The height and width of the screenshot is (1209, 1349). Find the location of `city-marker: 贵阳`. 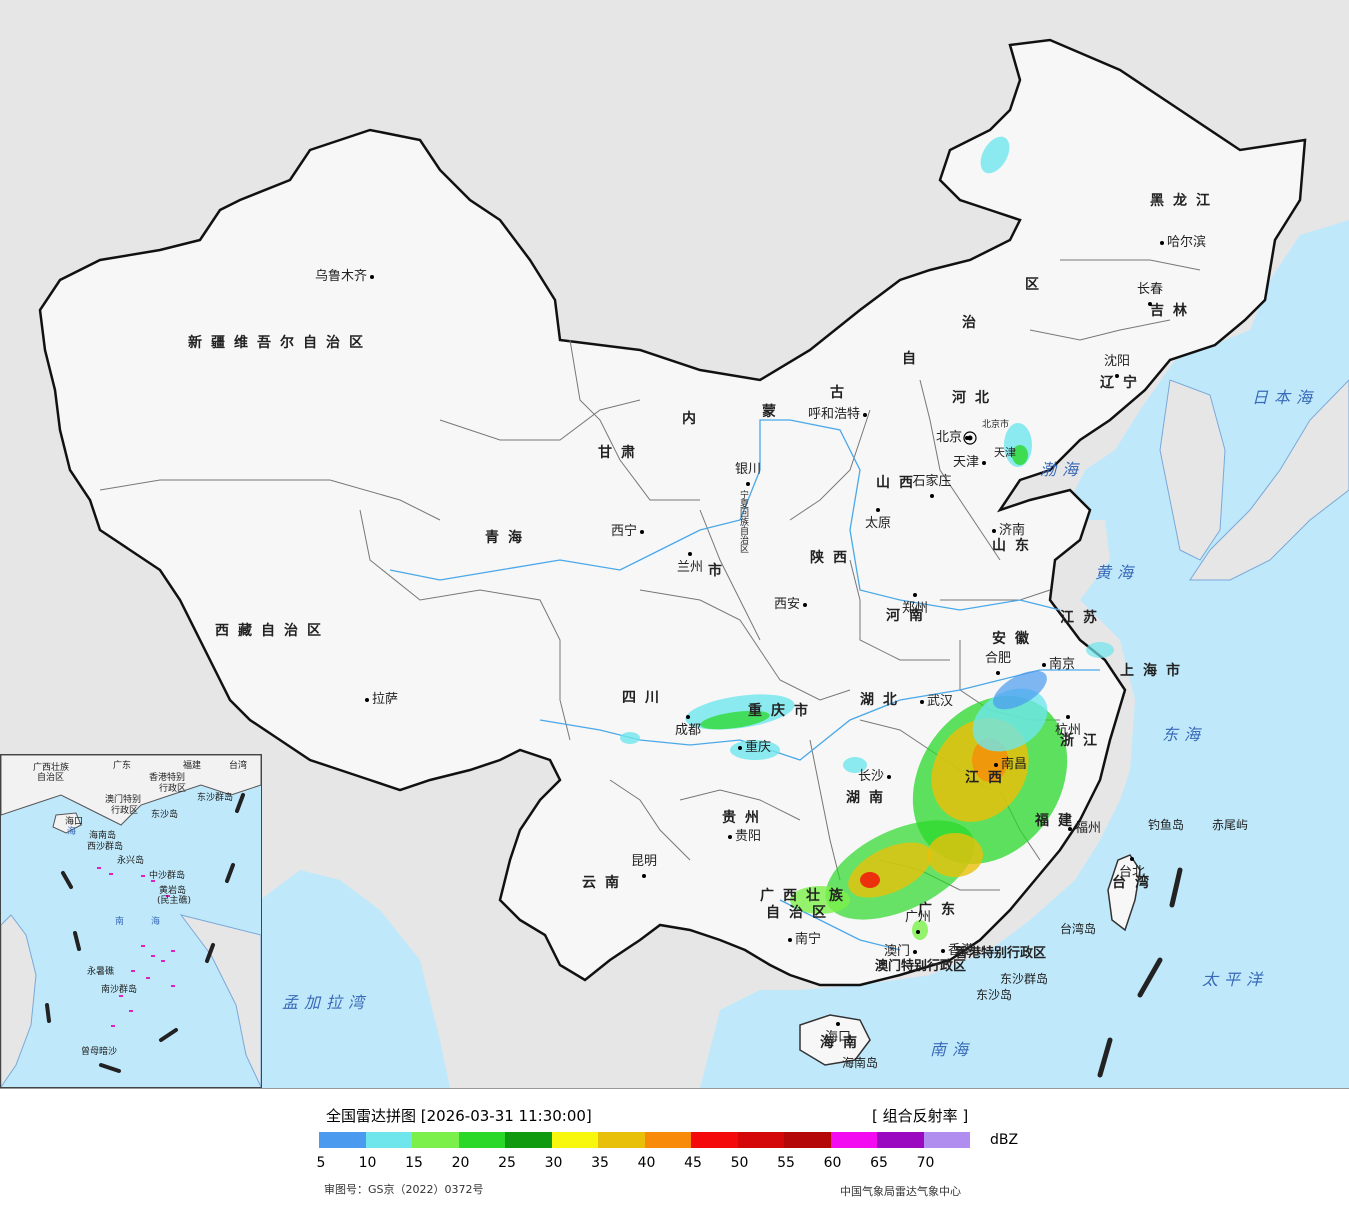

city-marker: 贵阳 is located at coordinates (743, 837).